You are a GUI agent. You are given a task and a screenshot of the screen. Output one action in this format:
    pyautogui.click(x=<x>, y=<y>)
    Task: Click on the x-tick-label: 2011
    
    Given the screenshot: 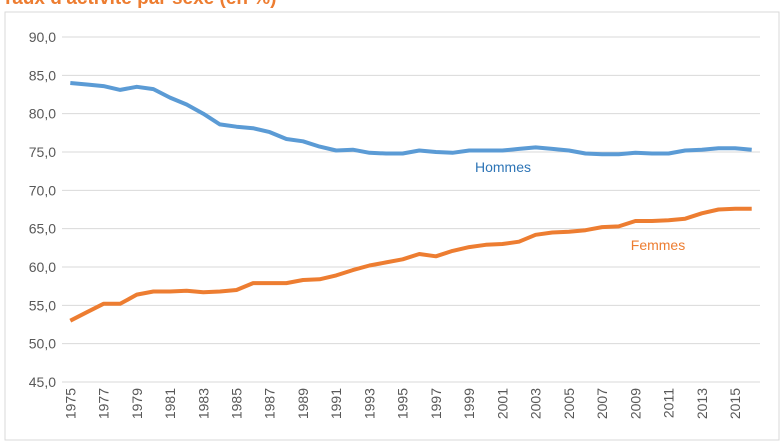 What is the action you would take?
    pyautogui.click(x=669, y=403)
    